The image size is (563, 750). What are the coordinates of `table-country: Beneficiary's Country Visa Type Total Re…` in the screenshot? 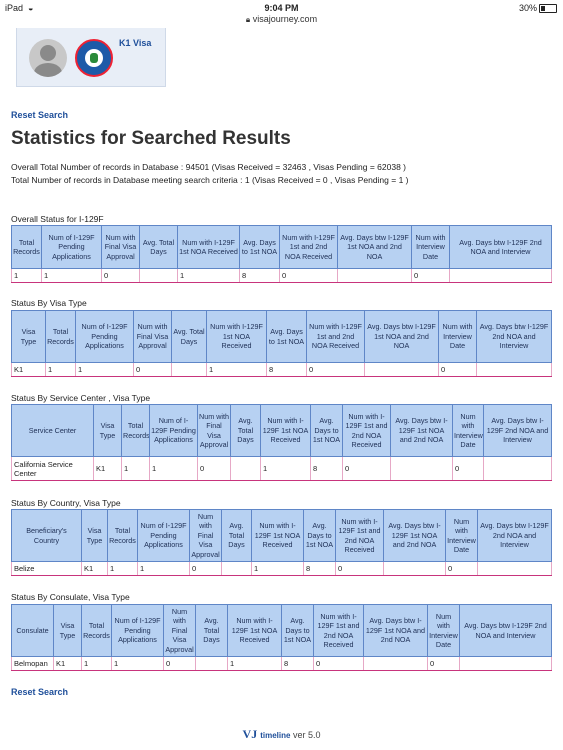 It's located at (281, 542).